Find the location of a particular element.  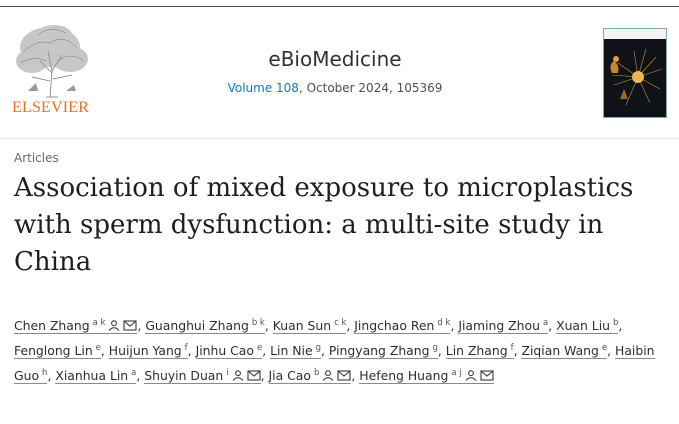

journal-meta: Volume 108, October 2024, 105369 is located at coordinates (335, 88).